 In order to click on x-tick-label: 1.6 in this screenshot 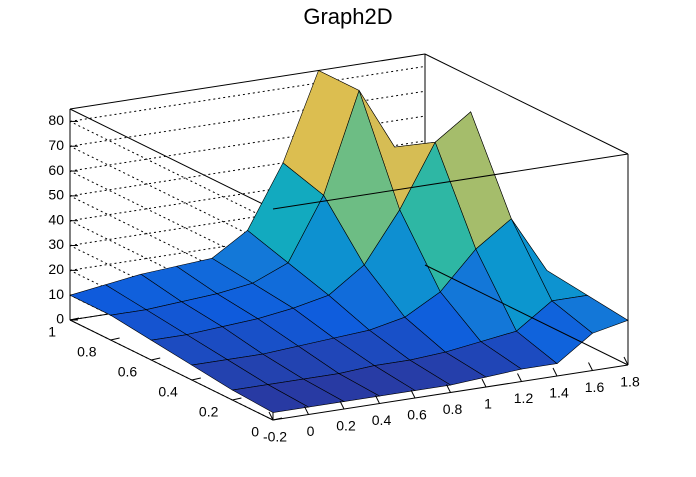, I will do `click(595, 387)`.